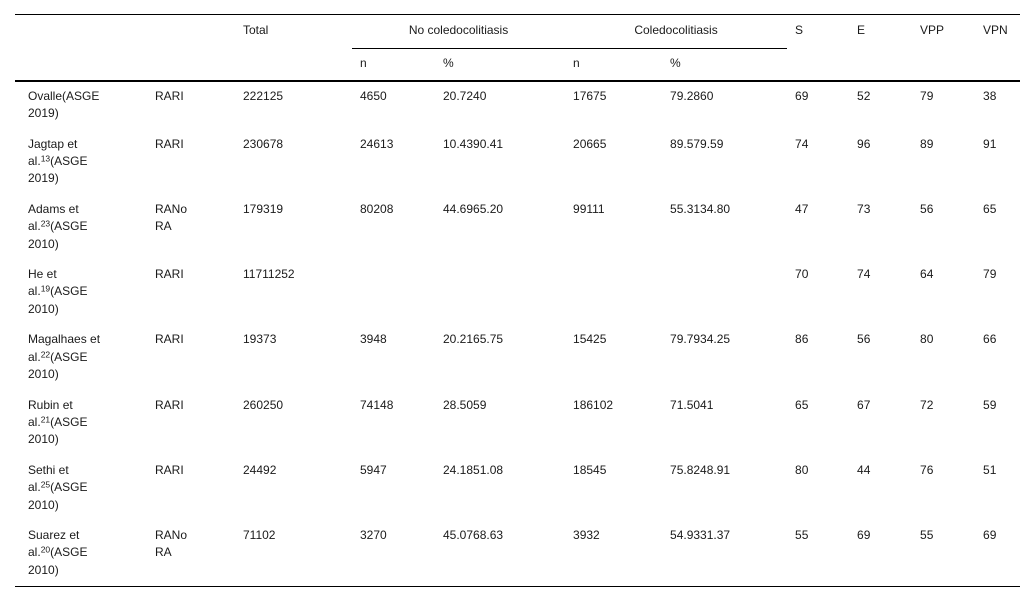  What do you see at coordinates (377, 208) in the screenshot?
I see `no-n-cell: 80208` at bounding box center [377, 208].